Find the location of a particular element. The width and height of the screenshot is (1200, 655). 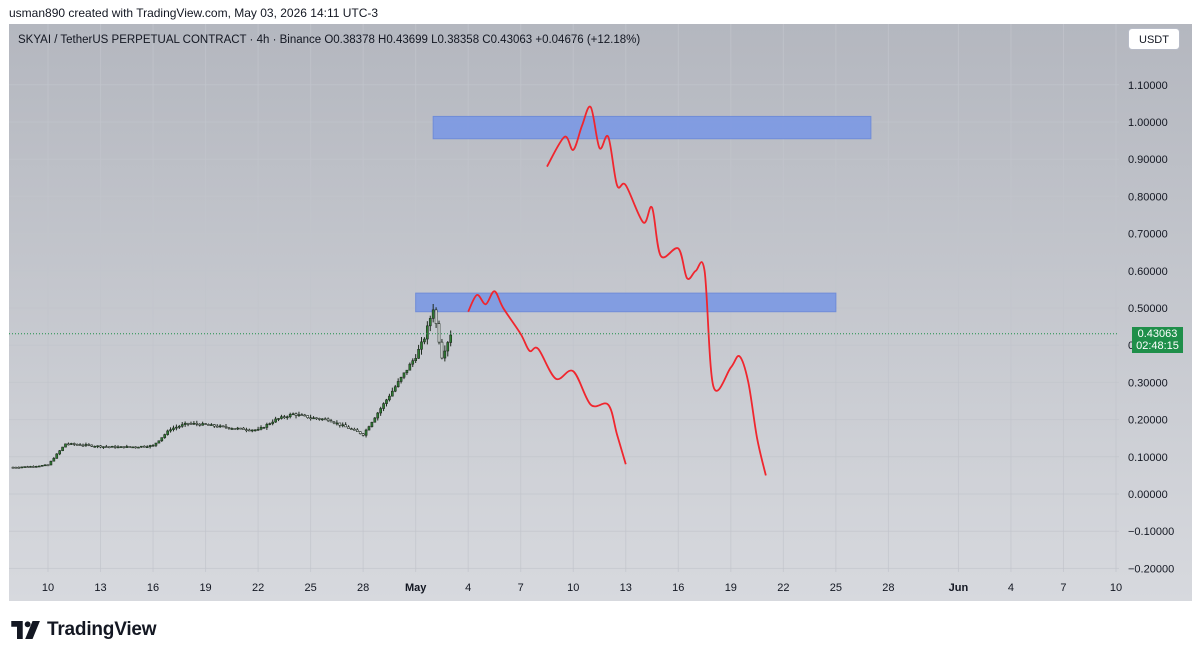

x-tick-label: 7 is located at coordinates (521, 588).